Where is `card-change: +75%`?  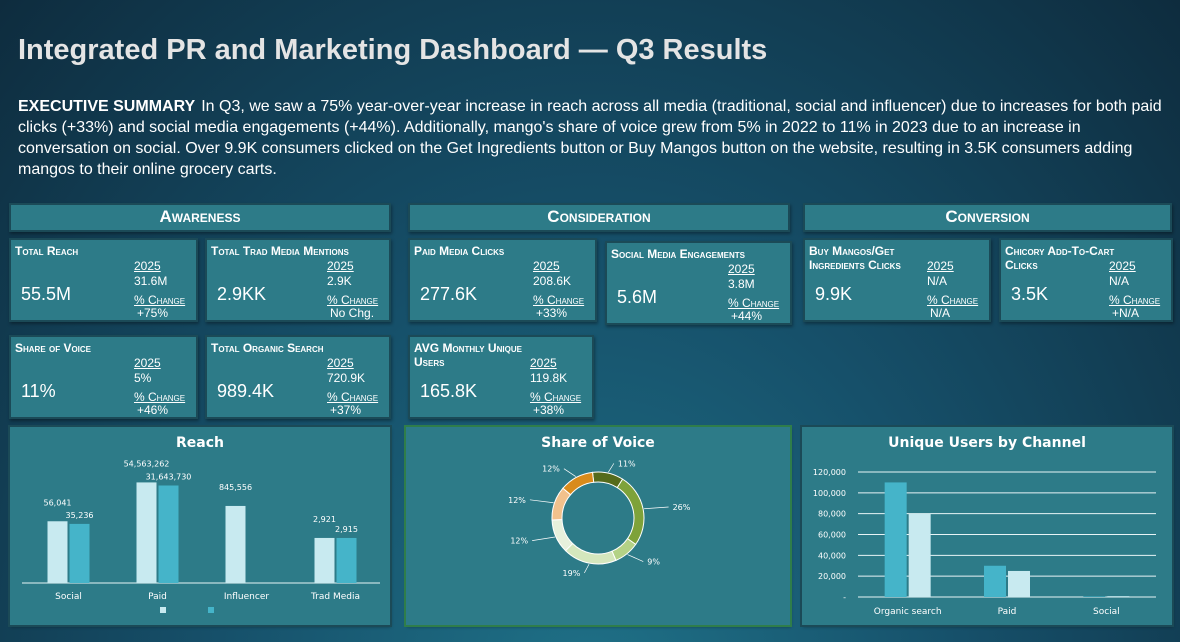 card-change: +75% is located at coordinates (153, 313).